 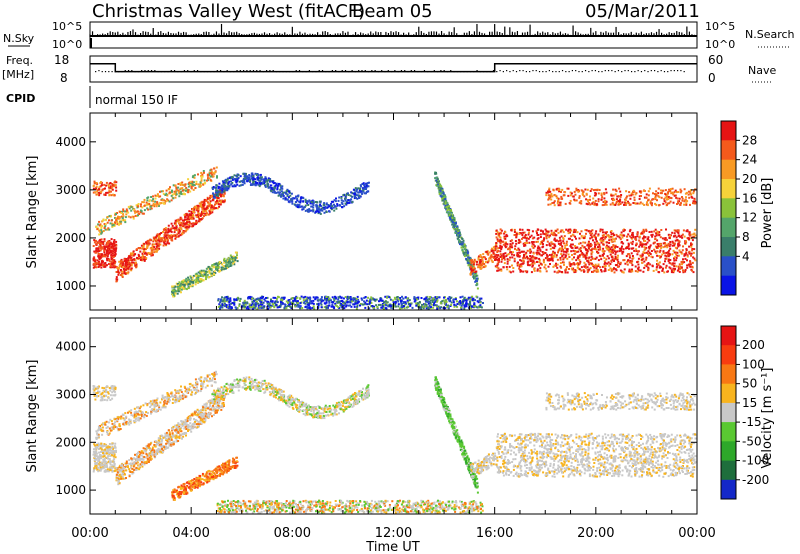 What do you see at coordinates (292, 200) in the screenshot?
I see `power-mark-1923` at bounding box center [292, 200].